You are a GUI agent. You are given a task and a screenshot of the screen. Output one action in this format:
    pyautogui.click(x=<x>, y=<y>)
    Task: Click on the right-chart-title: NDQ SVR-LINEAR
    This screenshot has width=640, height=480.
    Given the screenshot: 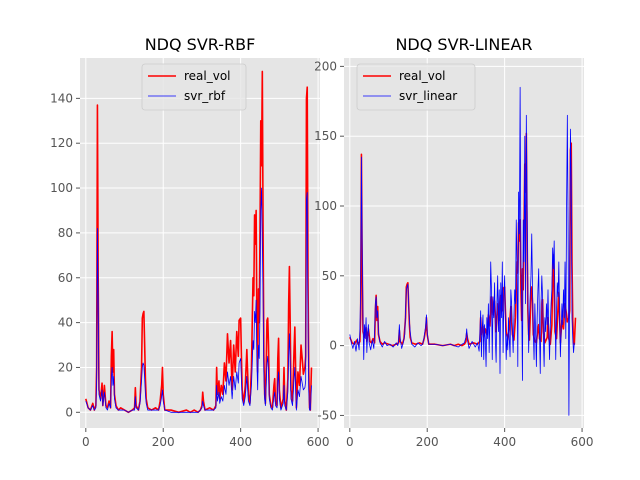 What is the action you would take?
    pyautogui.click(x=463, y=44)
    